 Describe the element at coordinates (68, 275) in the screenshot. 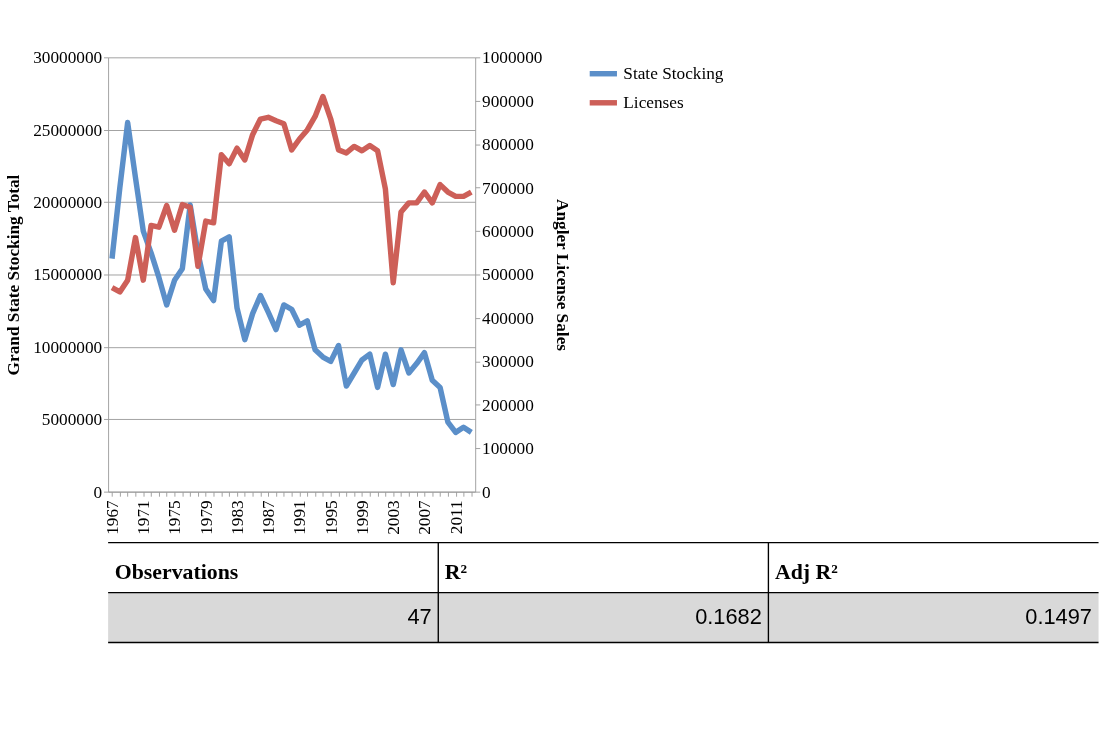

I see `y-tick-label: 15000000` at that location.